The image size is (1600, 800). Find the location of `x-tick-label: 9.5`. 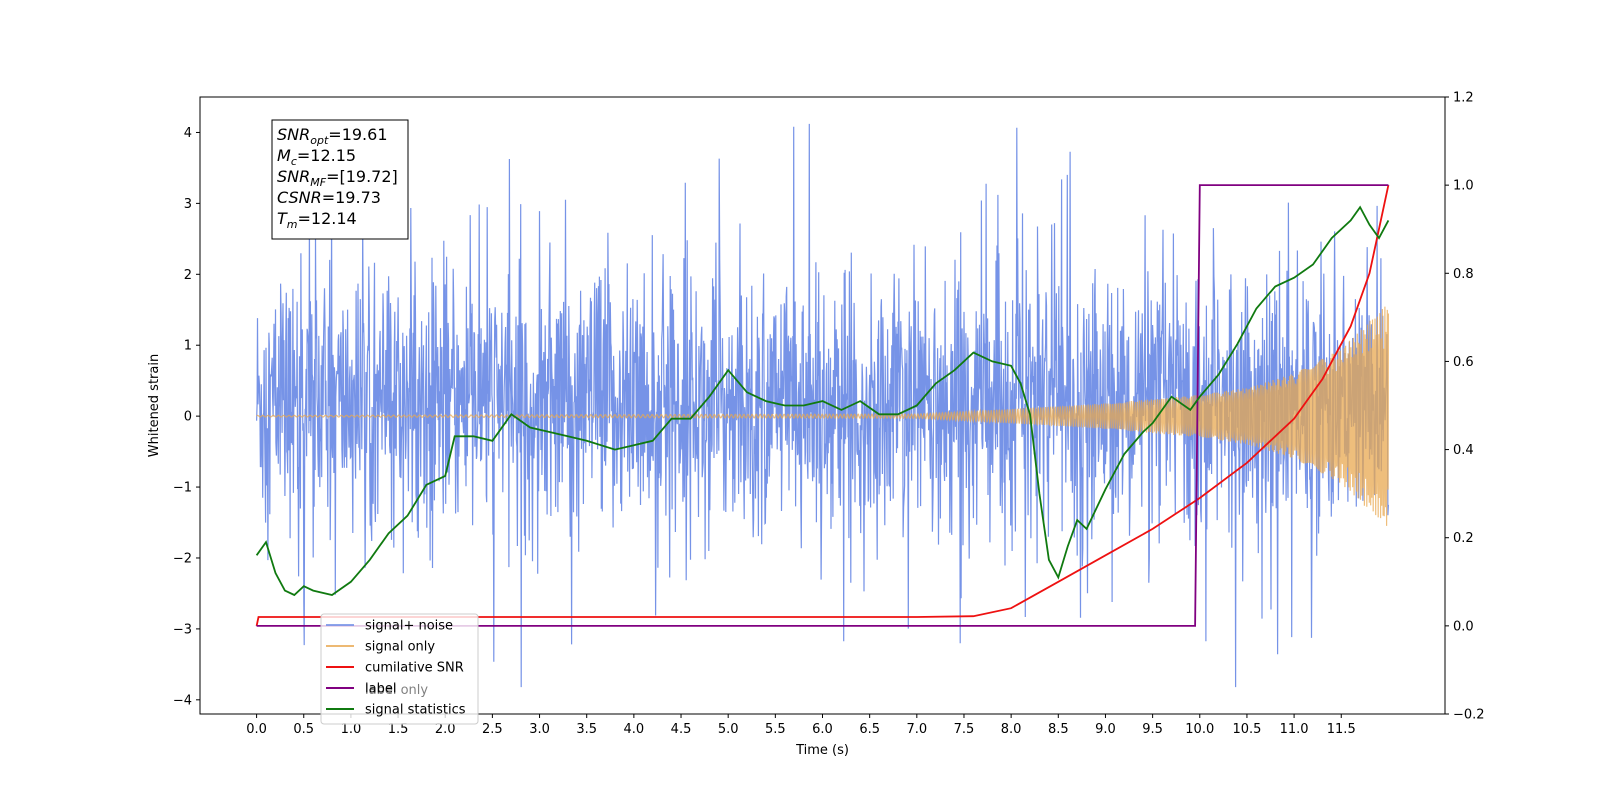

x-tick-label: 9.5 is located at coordinates (1152, 729).